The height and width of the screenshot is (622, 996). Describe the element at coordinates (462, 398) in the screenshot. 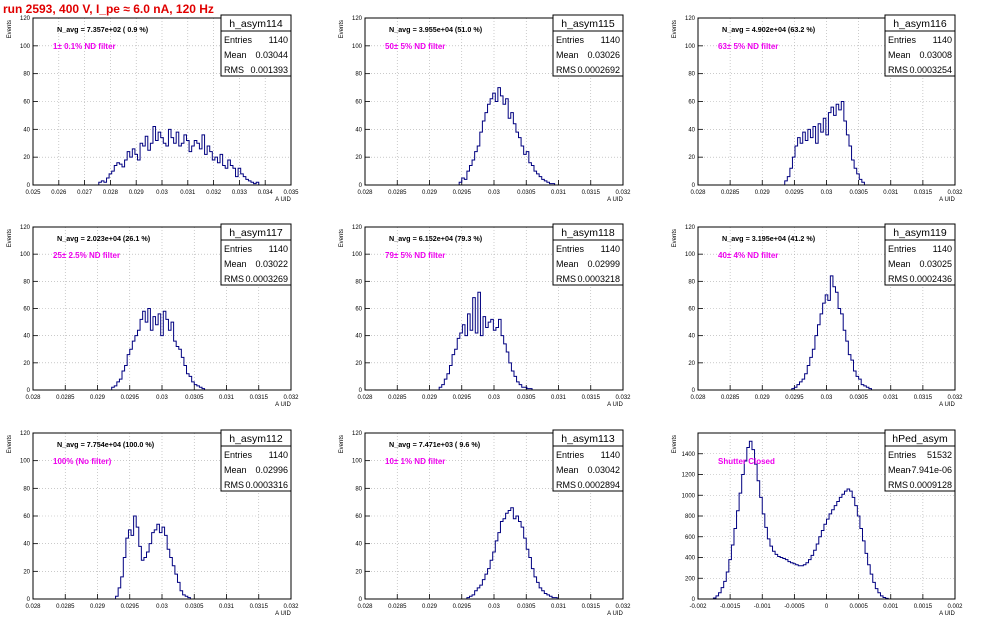

I see `x-tick-label: 0.0295` at that location.